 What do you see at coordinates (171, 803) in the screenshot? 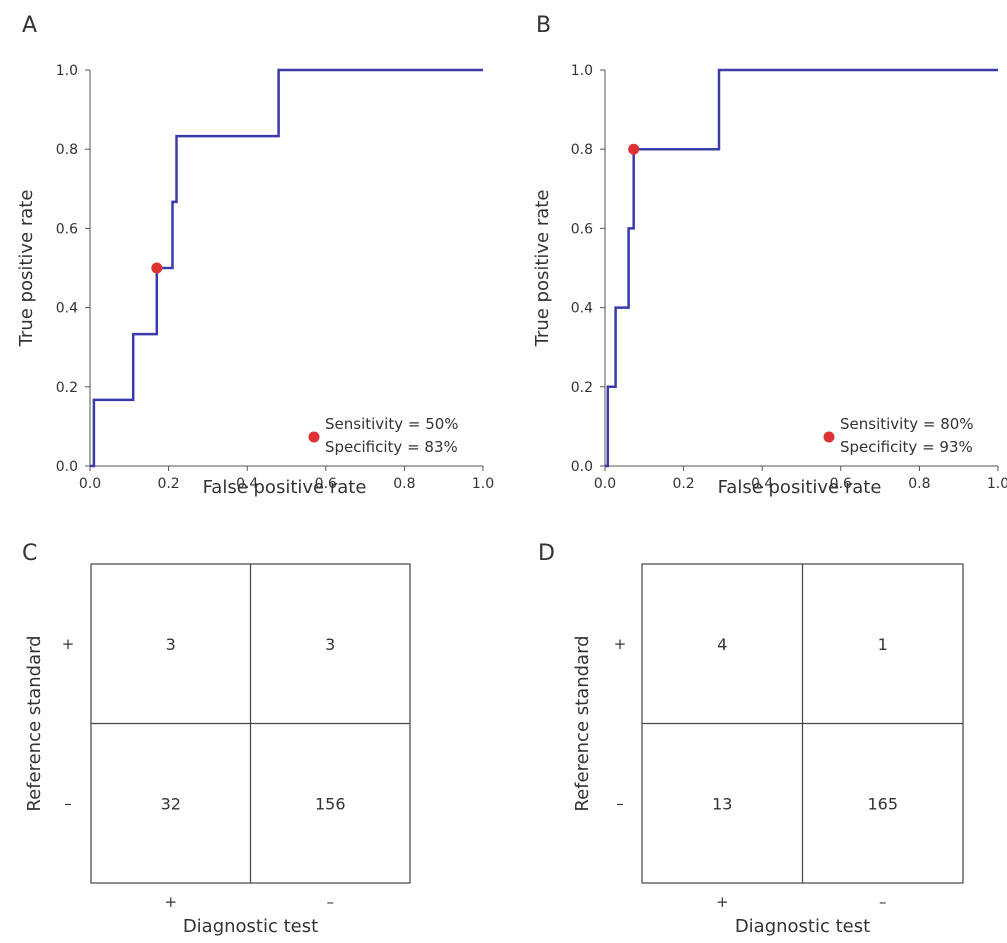
I see `table-cell: 32` at bounding box center [171, 803].